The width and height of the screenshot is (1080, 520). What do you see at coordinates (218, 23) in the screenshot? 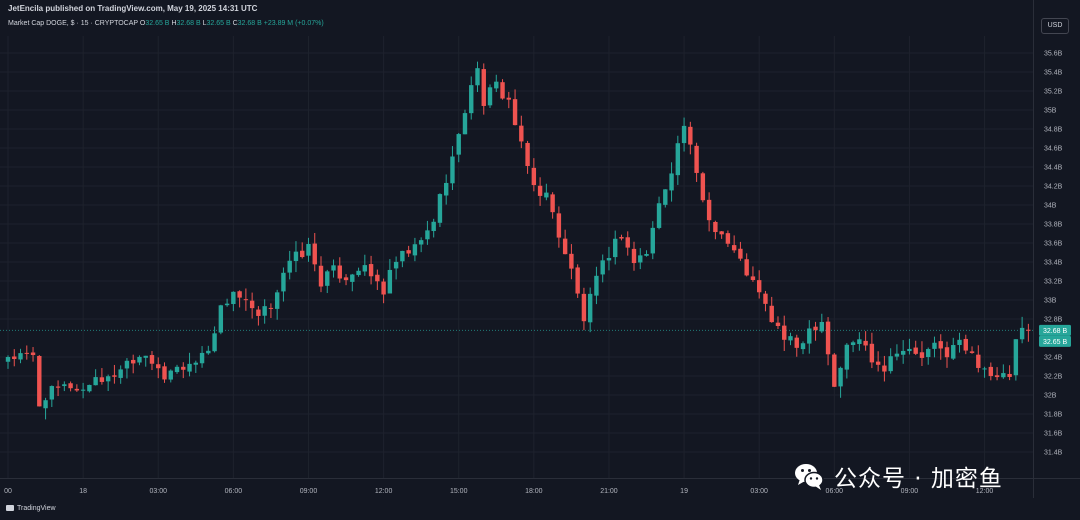
I see `low-value: 32.65 B` at bounding box center [218, 23].